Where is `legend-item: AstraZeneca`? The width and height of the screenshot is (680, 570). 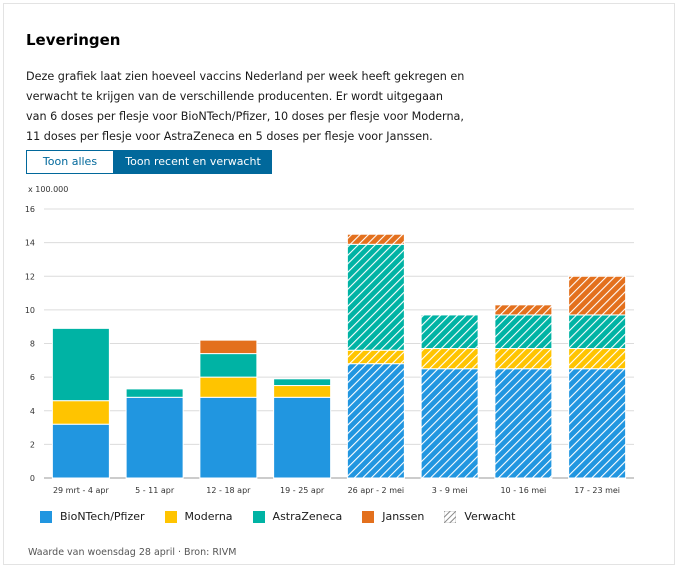
legend-item: AstraZeneca is located at coordinates (297, 516).